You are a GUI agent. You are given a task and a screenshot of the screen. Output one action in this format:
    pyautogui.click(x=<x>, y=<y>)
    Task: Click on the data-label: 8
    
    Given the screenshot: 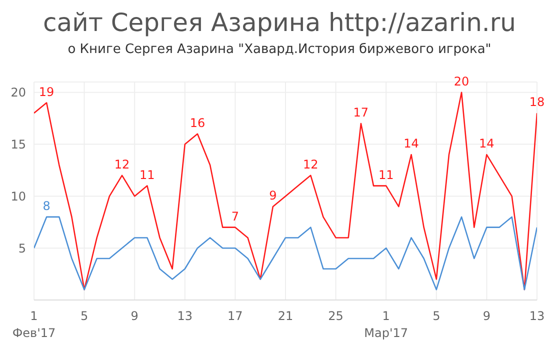 What is the action you would take?
    pyautogui.click(x=46, y=205)
    